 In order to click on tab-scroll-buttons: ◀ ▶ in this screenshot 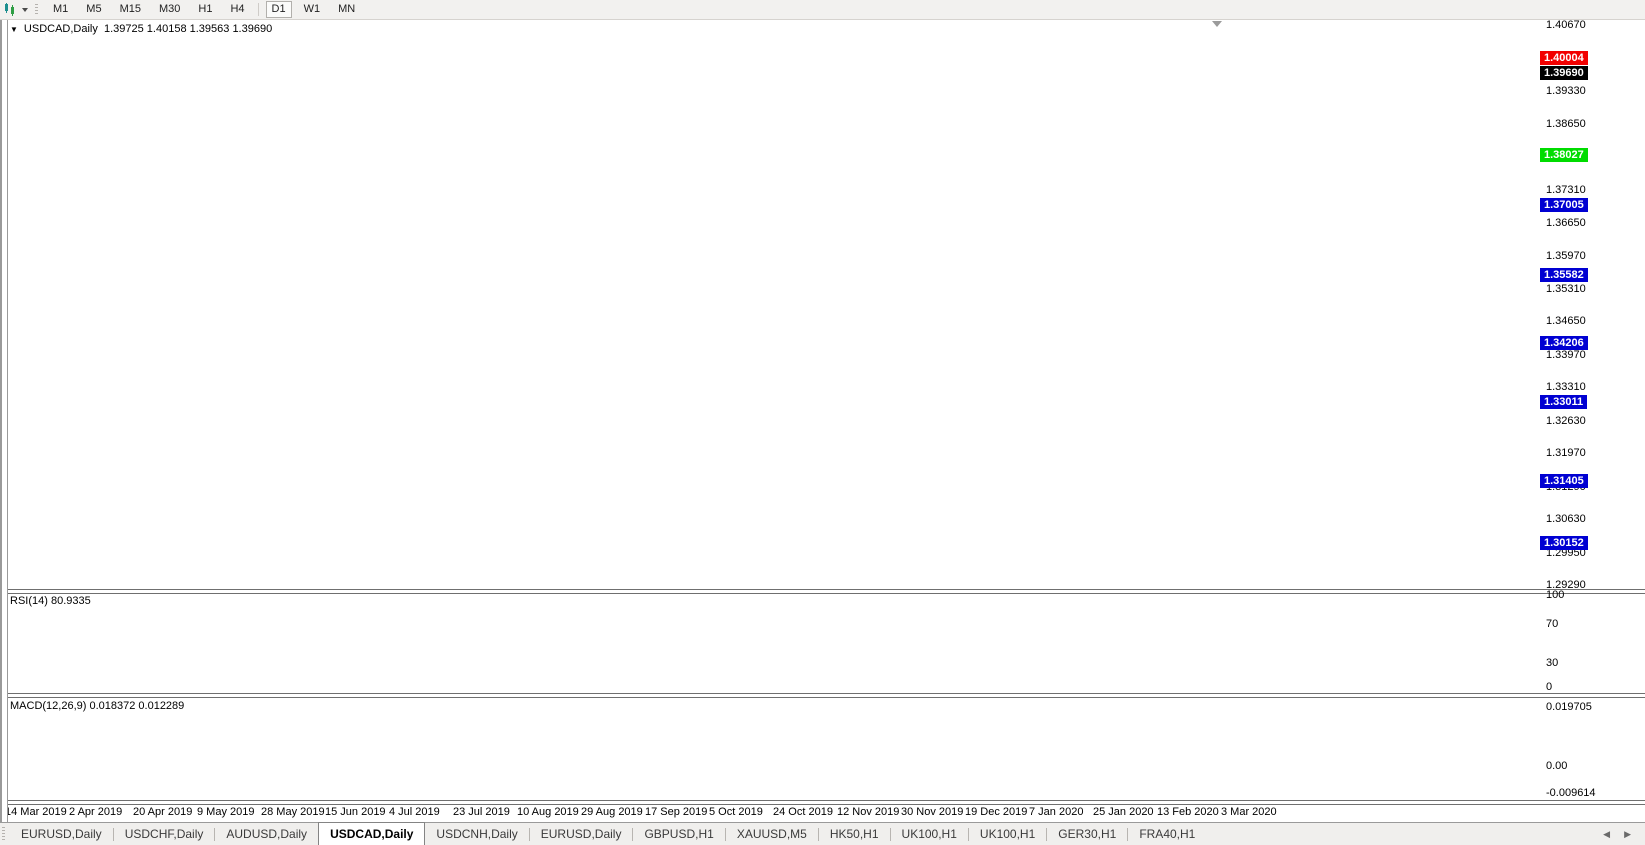, I will do `click(1624, 834)`.